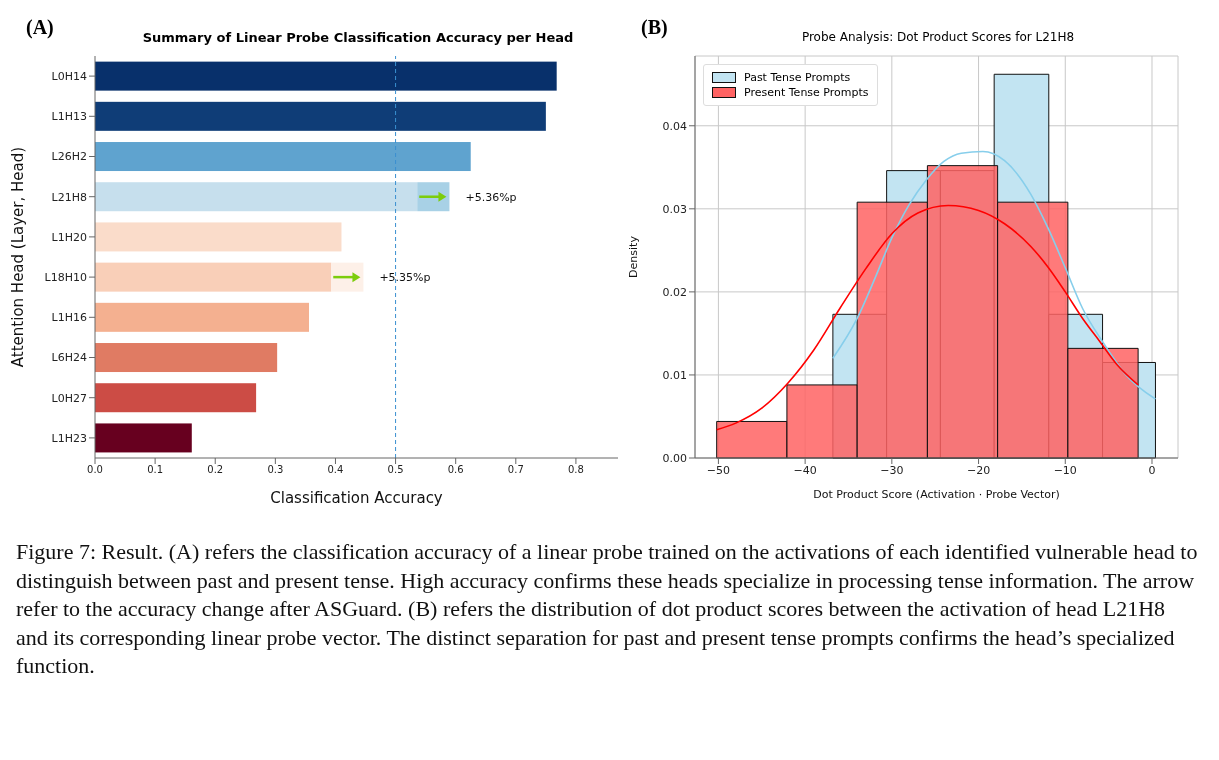 This screenshot has width=1219, height=760. What do you see at coordinates (18, 257) in the screenshot?
I see `y-axis-title: Attention Head (Layer, Head)` at bounding box center [18, 257].